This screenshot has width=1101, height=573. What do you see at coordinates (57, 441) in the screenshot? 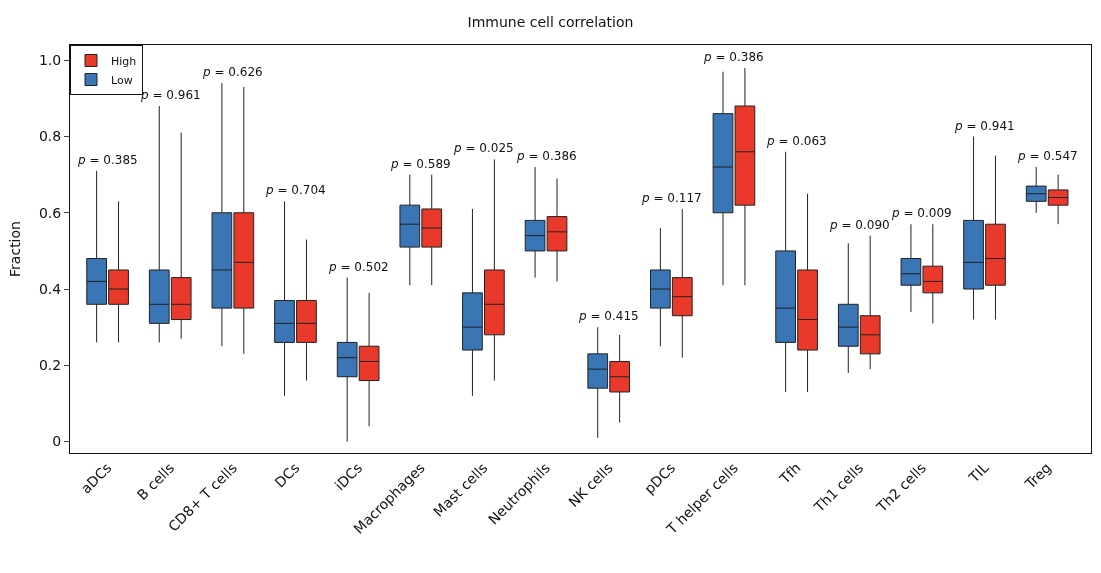
I see `y-tick-label: 0` at bounding box center [57, 441].